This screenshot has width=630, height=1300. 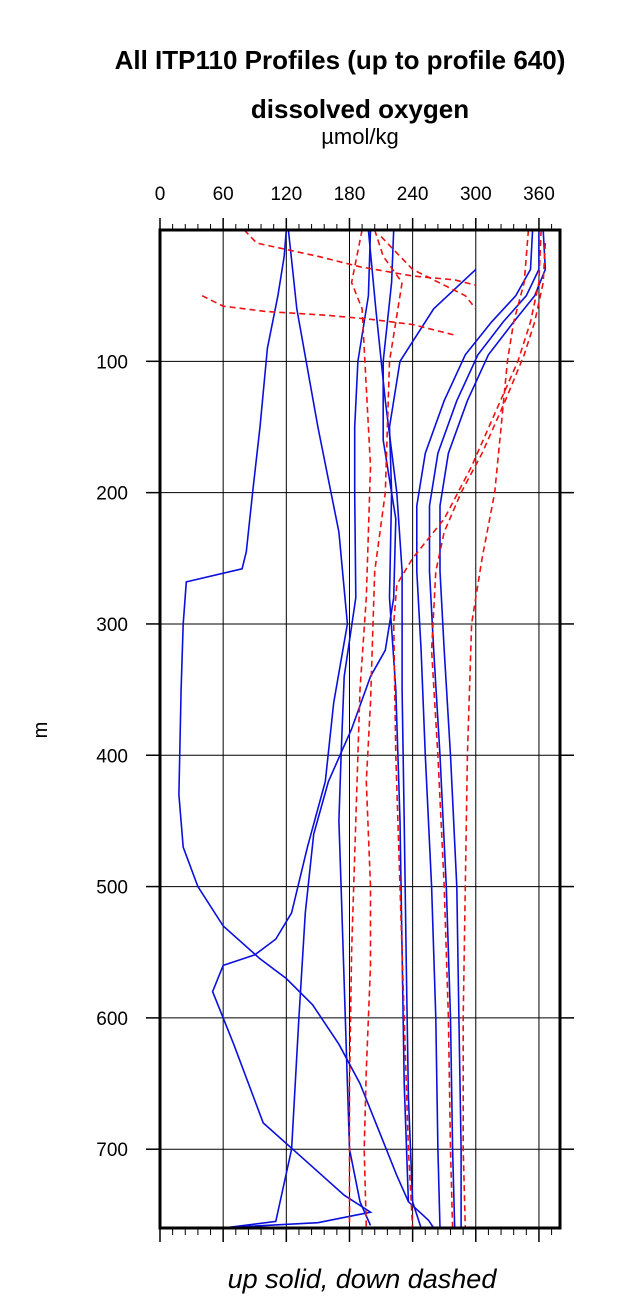 I want to click on chart-subtitle: dissolved oxygen, so click(x=360, y=109).